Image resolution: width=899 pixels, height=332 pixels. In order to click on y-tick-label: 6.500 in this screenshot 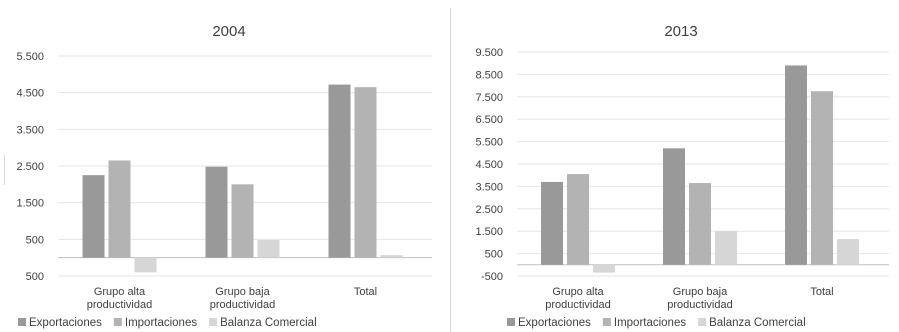, I will do `click(489, 120)`.